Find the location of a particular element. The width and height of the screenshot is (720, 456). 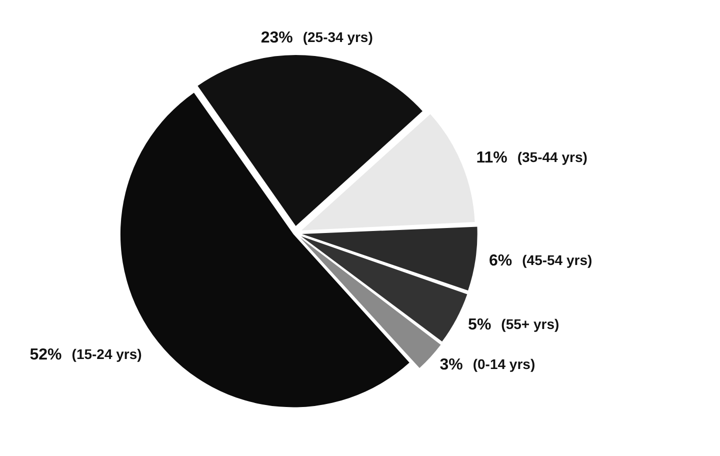

slice-label: (25-34 yrs) is located at coordinates (337, 37).